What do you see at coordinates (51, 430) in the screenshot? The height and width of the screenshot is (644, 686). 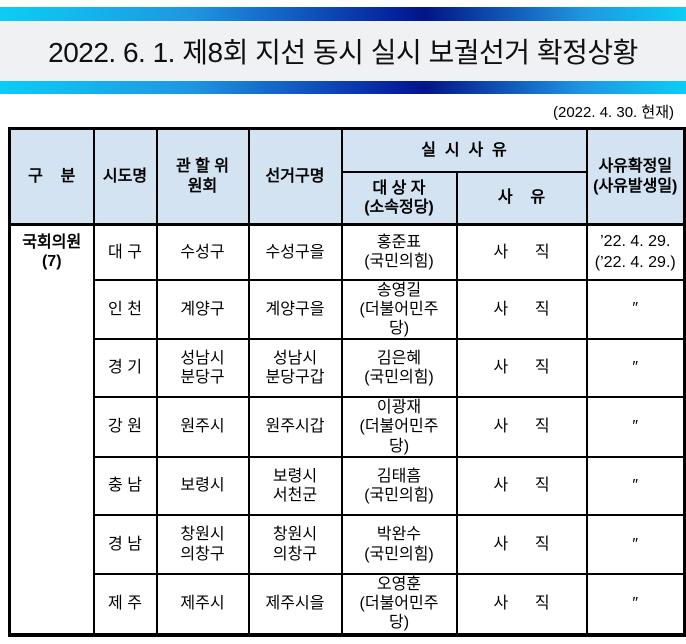 I see `cell-category: 국회의원 (7)` at bounding box center [51, 430].